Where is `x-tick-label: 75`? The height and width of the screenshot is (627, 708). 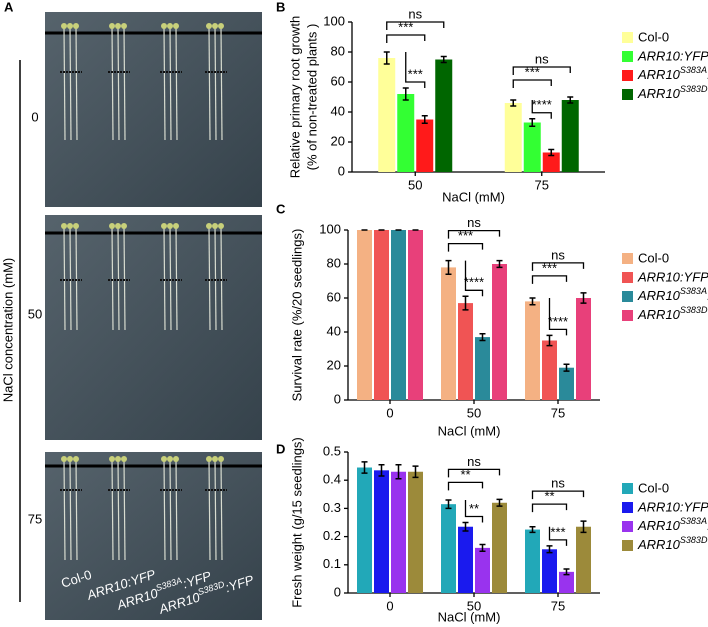
x-tick-label: 75 is located at coordinates (558, 605).